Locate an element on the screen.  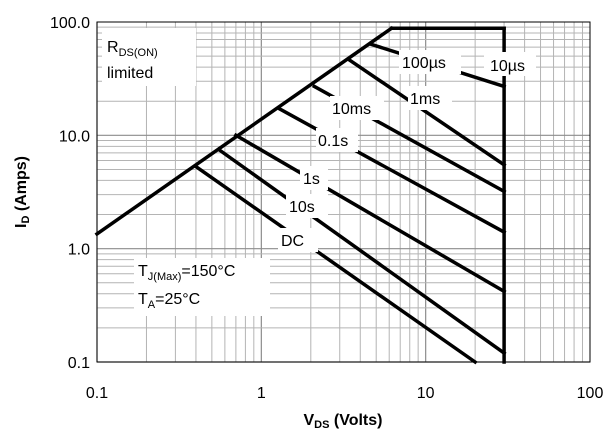
y-tick-label: 1.0 is located at coordinates (79, 250).